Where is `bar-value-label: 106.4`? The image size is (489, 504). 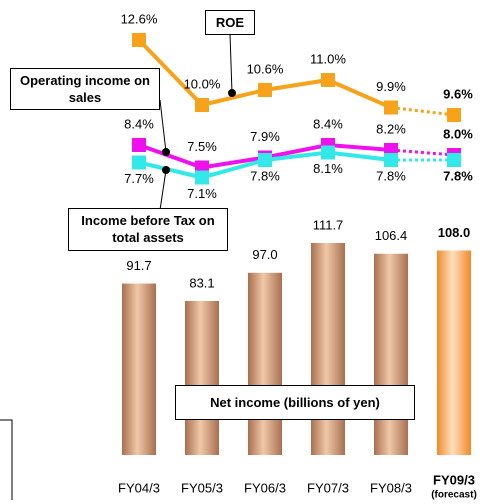 bar-value-label: 106.4 is located at coordinates (391, 235).